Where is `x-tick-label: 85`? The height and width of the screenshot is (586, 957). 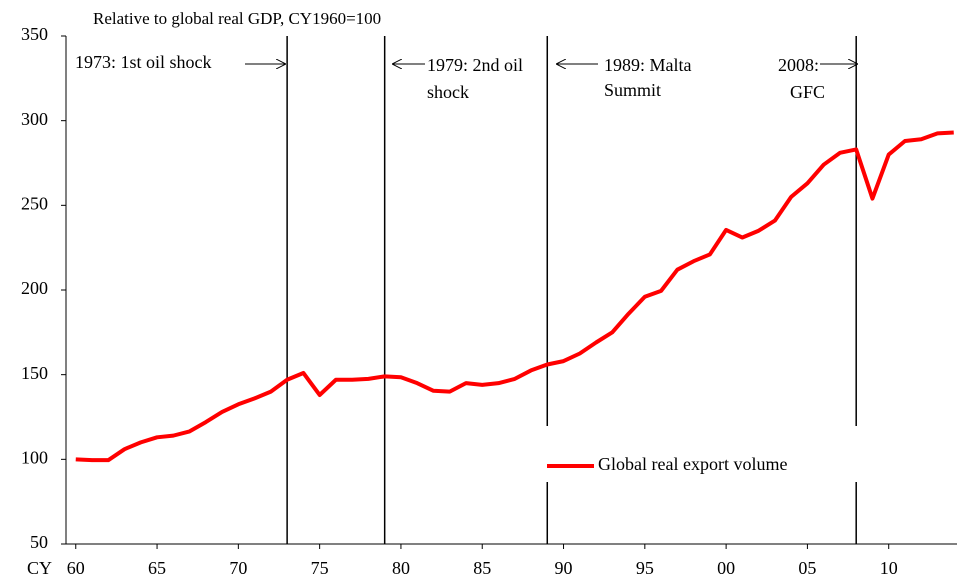 x-tick-label: 85 is located at coordinates (482, 568).